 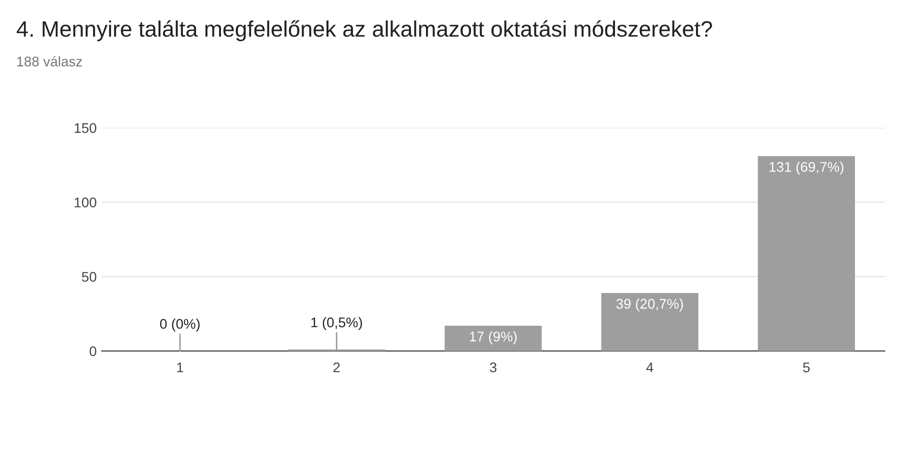 What do you see at coordinates (180, 325) in the screenshot?
I see `data-label: 0 (0%)` at bounding box center [180, 325].